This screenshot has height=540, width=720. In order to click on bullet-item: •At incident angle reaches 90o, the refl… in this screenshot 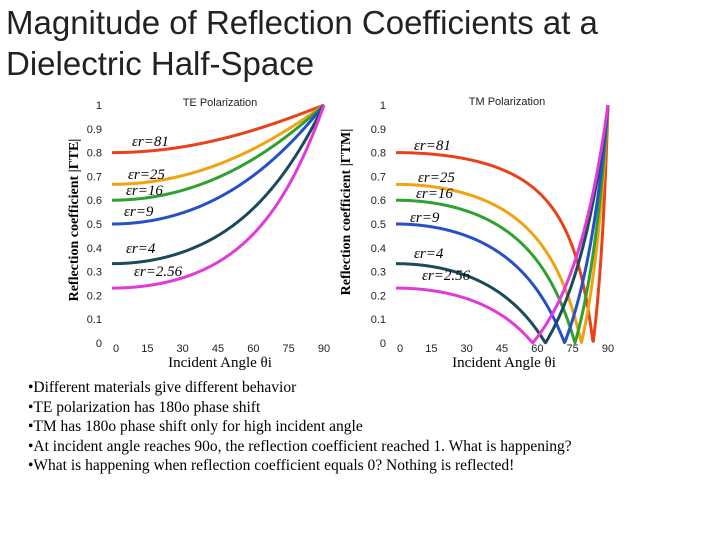, I will do `click(300, 446)`.